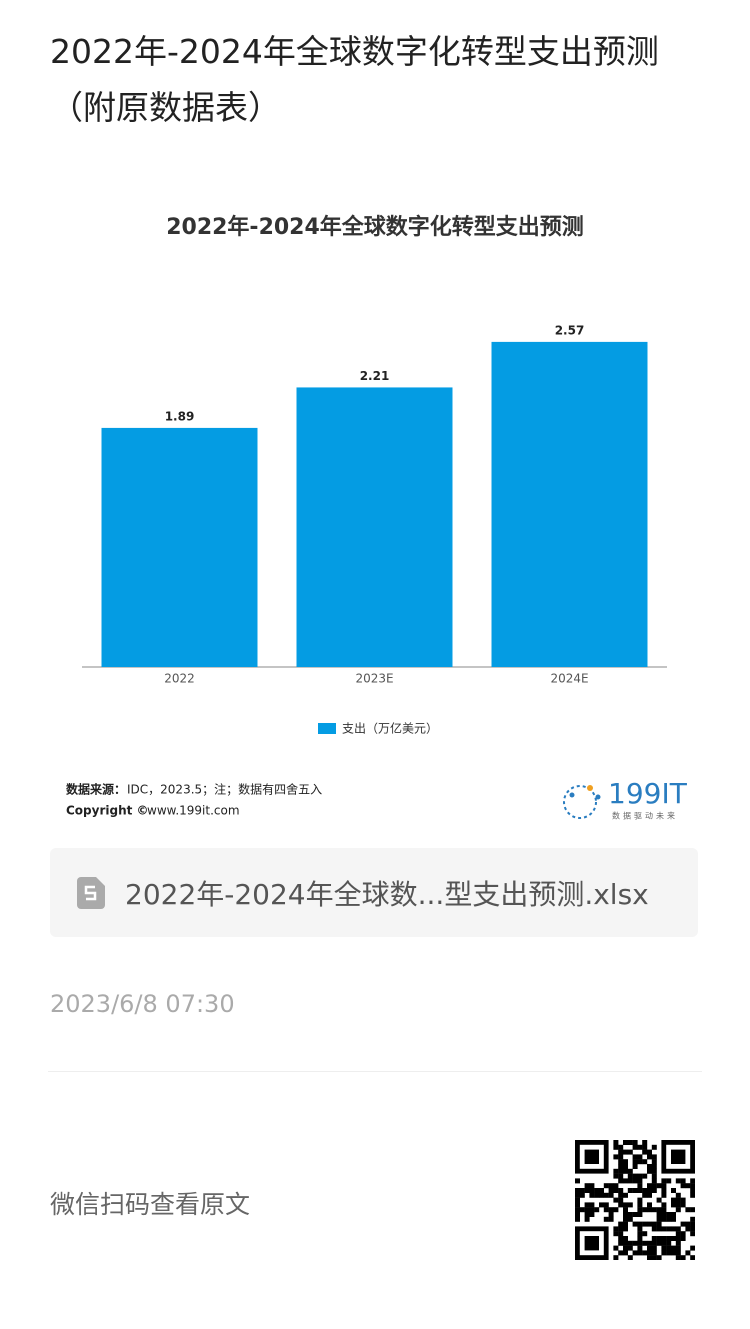  I want to click on divider, so click(375, 1071).